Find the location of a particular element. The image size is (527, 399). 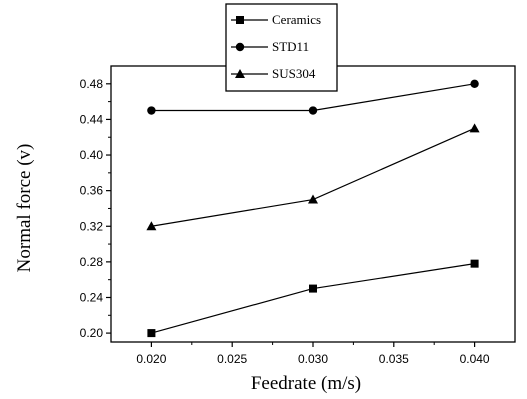

x-tick-label-3: 0.035 is located at coordinates (394, 359).